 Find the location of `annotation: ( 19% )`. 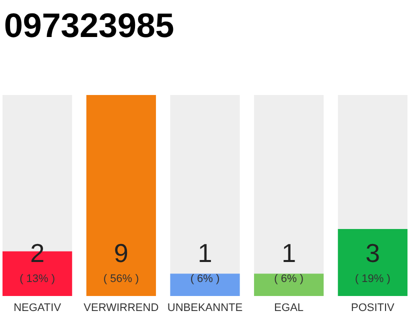

annotation: ( 19% ) is located at coordinates (372, 279).